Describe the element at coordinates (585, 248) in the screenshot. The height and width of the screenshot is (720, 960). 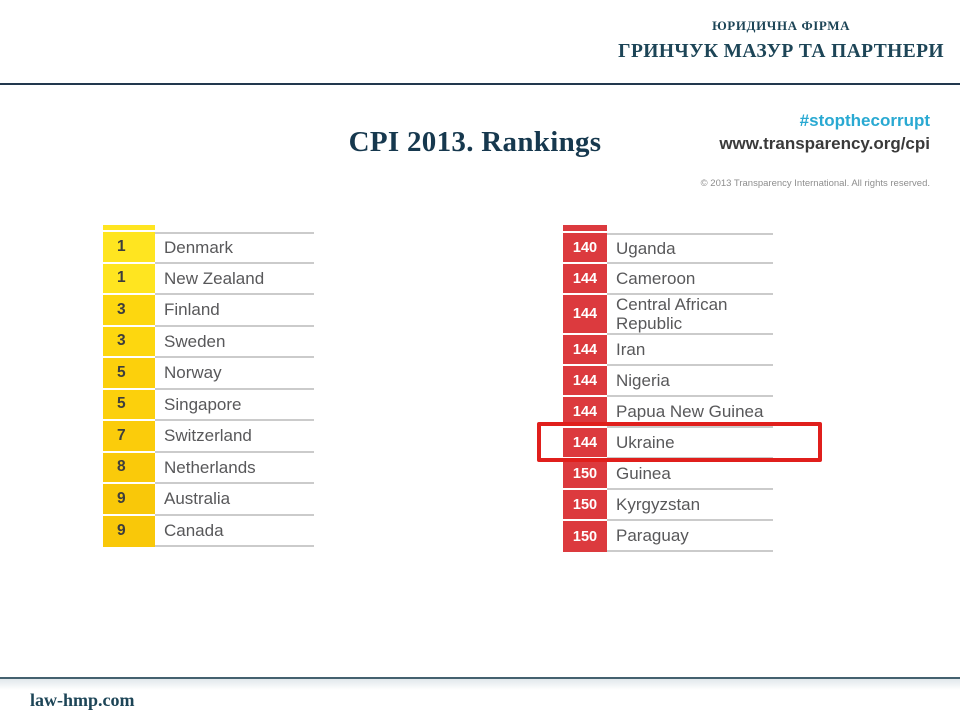
I see `rank-cell: 140` at that location.